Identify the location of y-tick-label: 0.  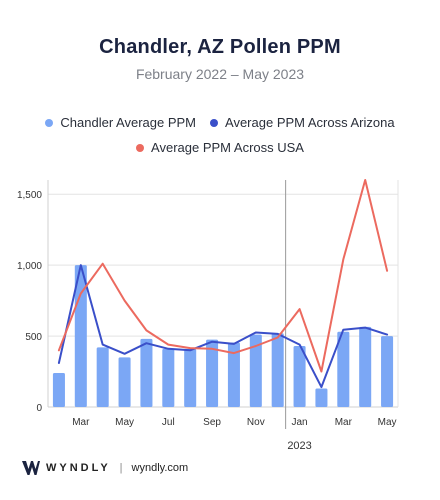
(39, 408).